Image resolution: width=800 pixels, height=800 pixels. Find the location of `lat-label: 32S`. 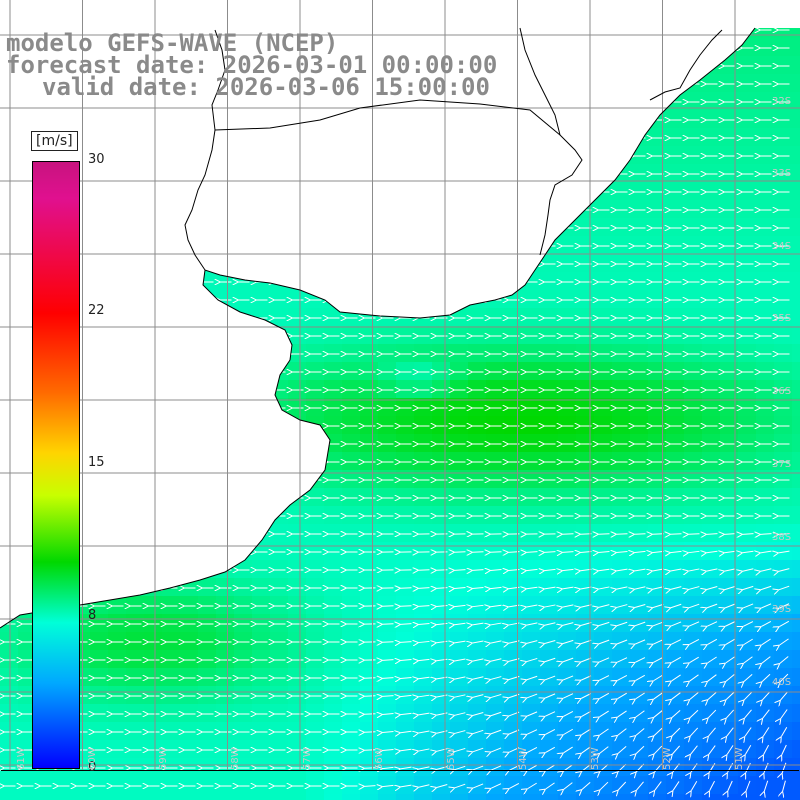

lat-label: 32S is located at coordinates (782, 101).